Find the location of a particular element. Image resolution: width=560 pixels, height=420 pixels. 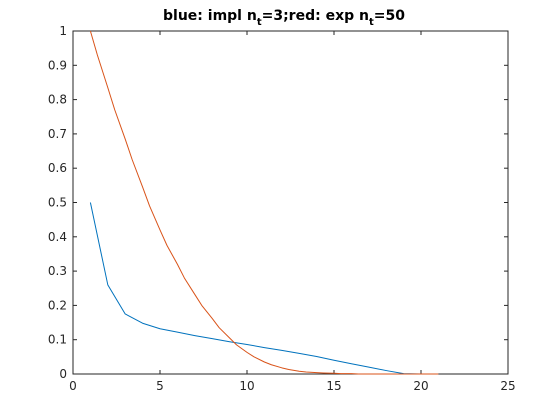

chart-title-part: =50 is located at coordinates (389, 16).